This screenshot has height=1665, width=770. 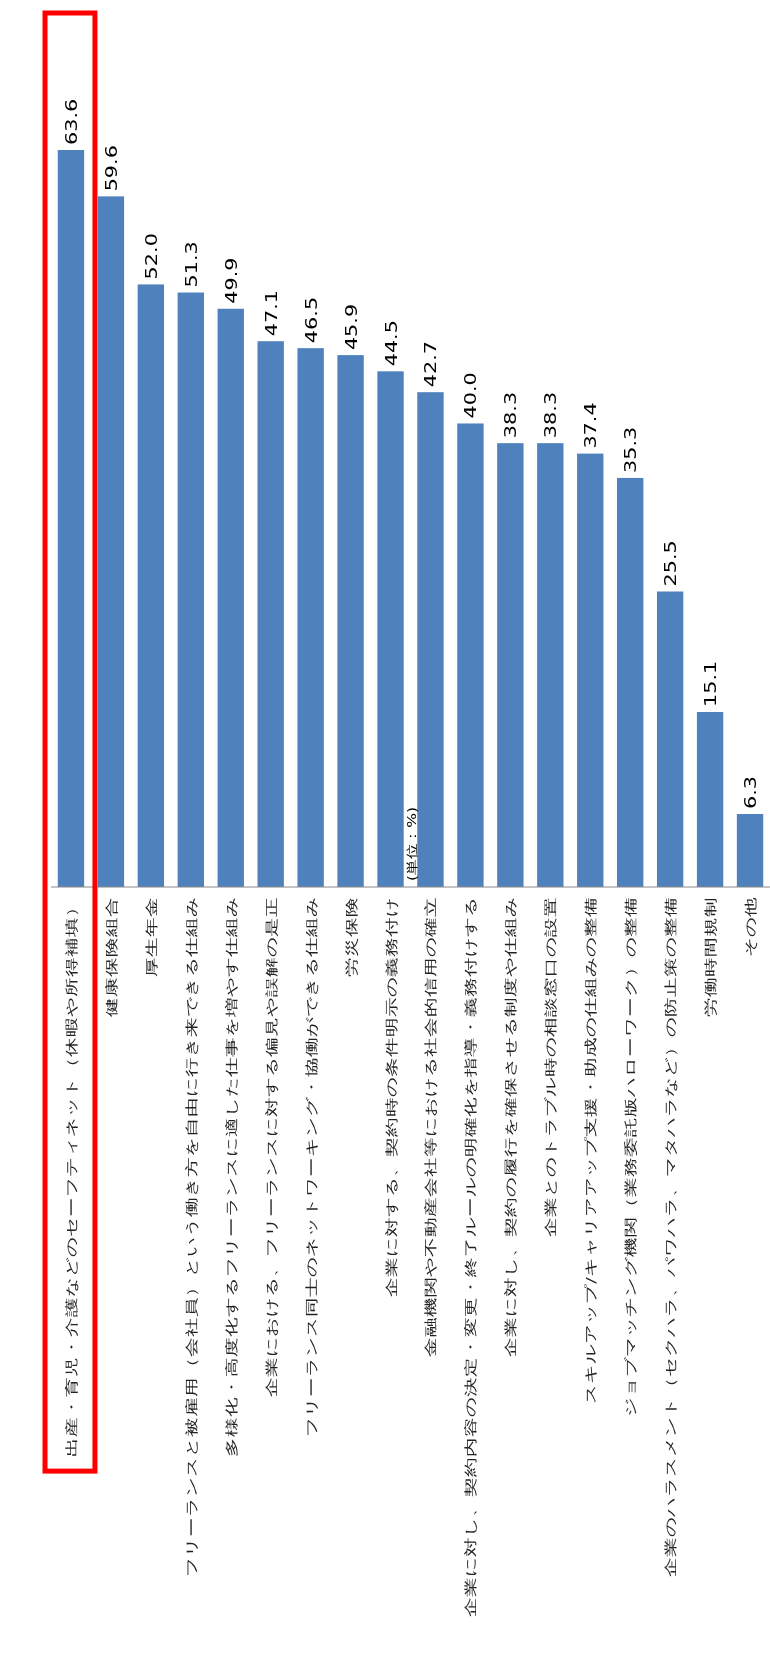 What do you see at coordinates (191, 1237) in the screenshot?
I see `x-tick-label: フリーランスと被雇用（会社員）という働き方を自由に行き来できる仕組み` at bounding box center [191, 1237].